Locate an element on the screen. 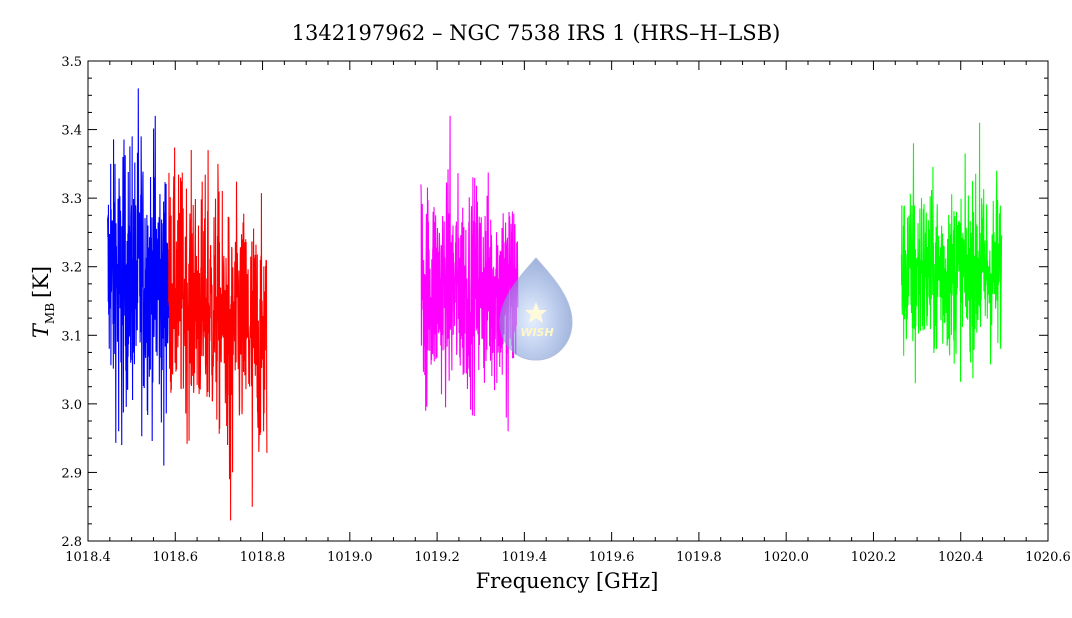 The image size is (1072, 618). wish-star-icon is located at coordinates (536, 312).